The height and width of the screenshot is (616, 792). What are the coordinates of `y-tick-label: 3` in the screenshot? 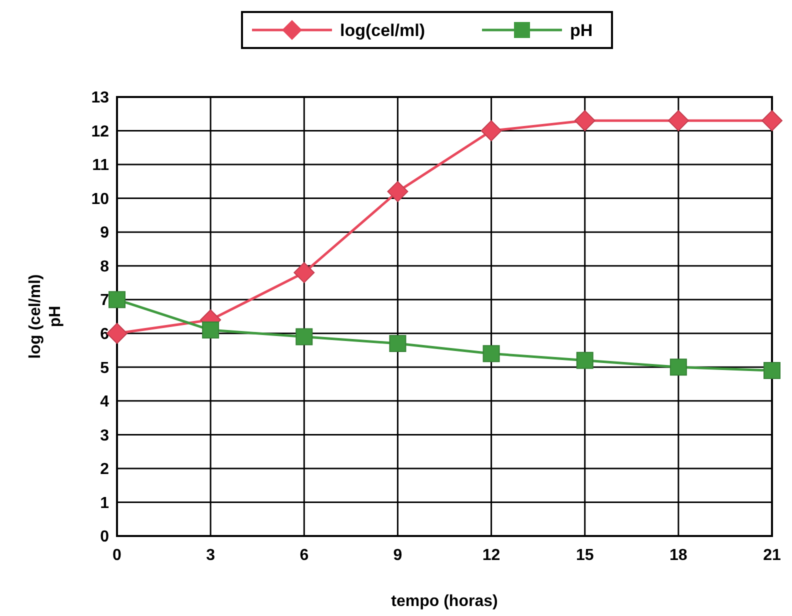 It's located at (105, 435).